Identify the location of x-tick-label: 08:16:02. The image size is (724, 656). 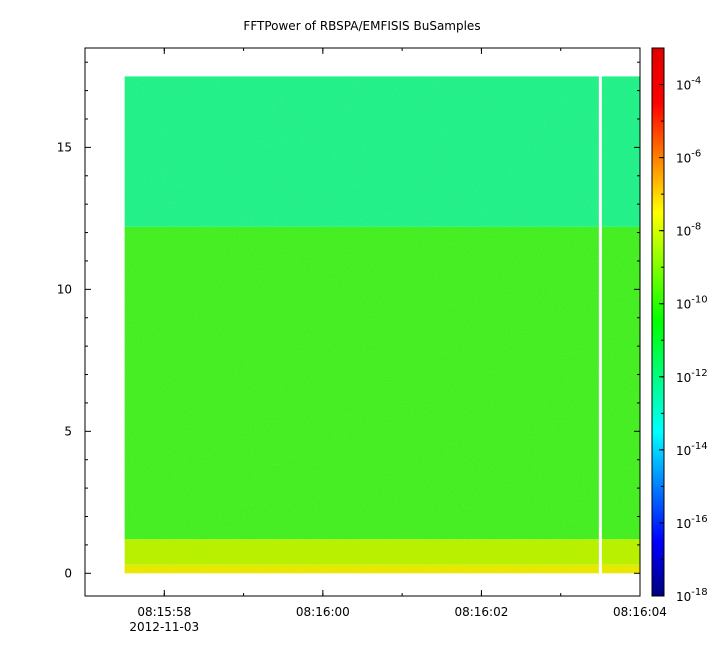
(481, 612).